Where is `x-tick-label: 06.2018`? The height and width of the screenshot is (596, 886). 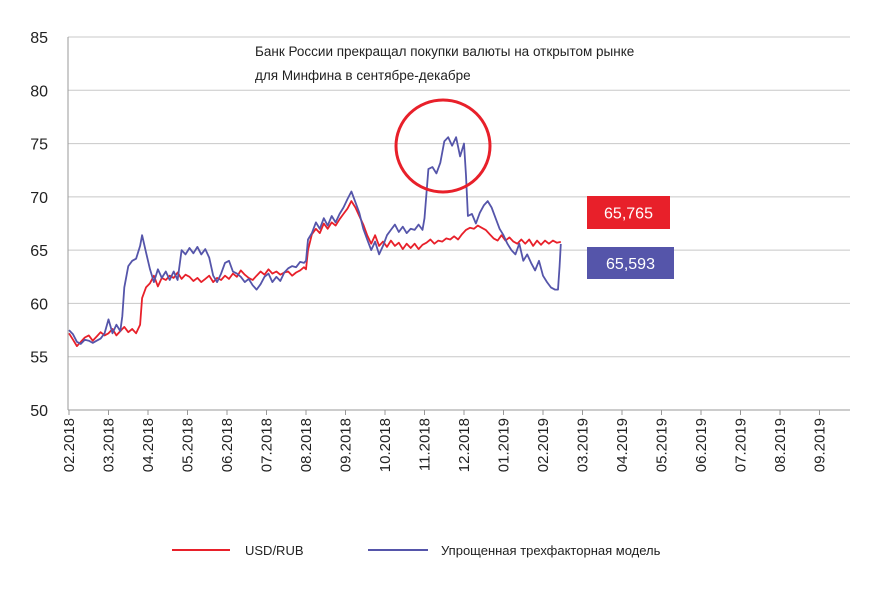
x-tick-label: 06.2018 is located at coordinates (227, 445).